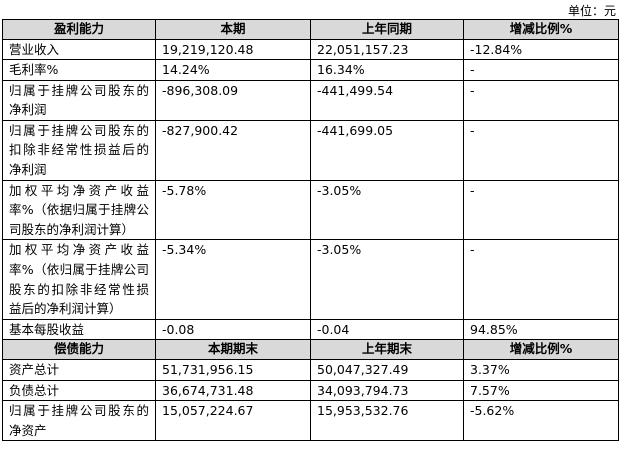  Describe the element at coordinates (34, 390) in the screenshot. I see `label-line: 负债总计` at that location.